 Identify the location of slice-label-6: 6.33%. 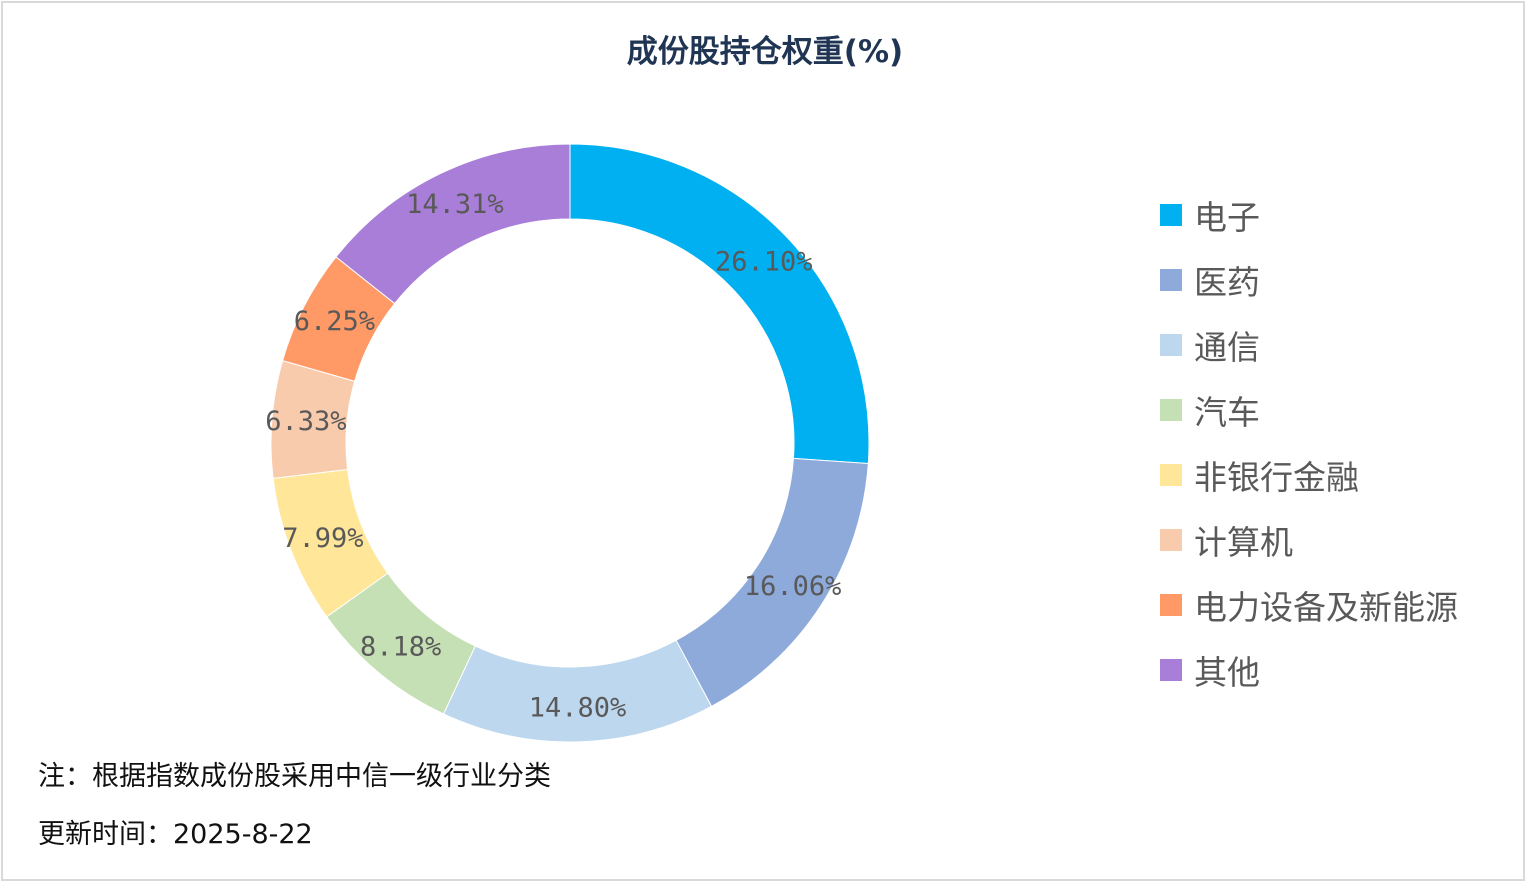
(305, 421).